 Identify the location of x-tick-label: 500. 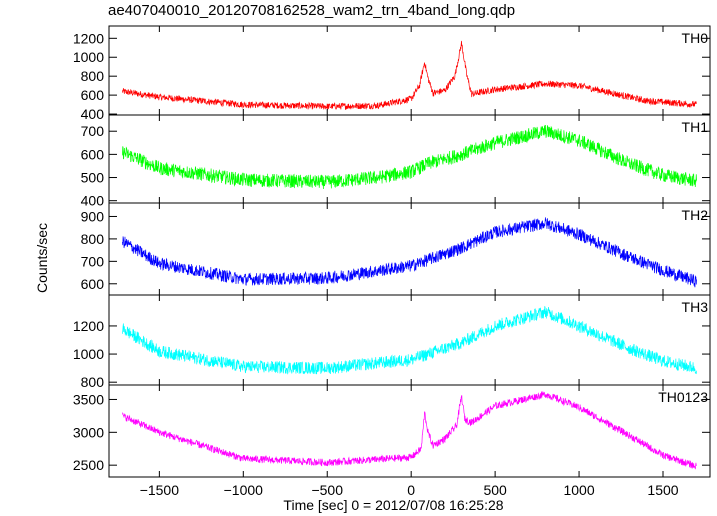
(495, 490).